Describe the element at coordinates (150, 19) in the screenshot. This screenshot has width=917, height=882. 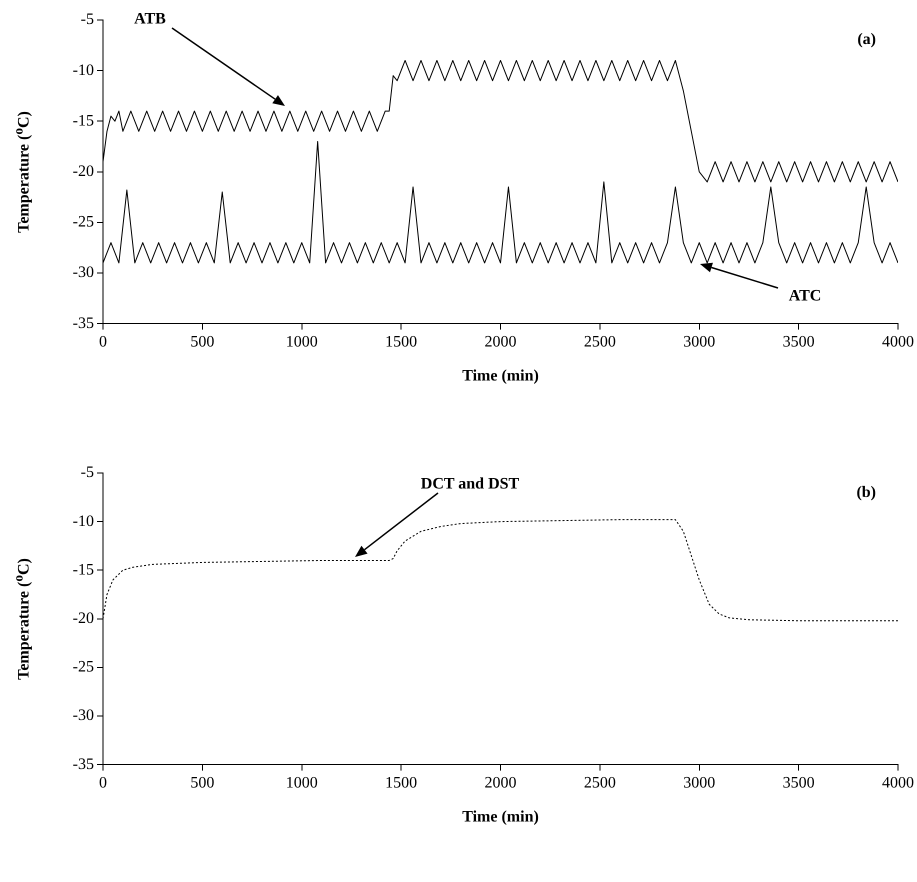
I see `annotation: ATB` at that location.